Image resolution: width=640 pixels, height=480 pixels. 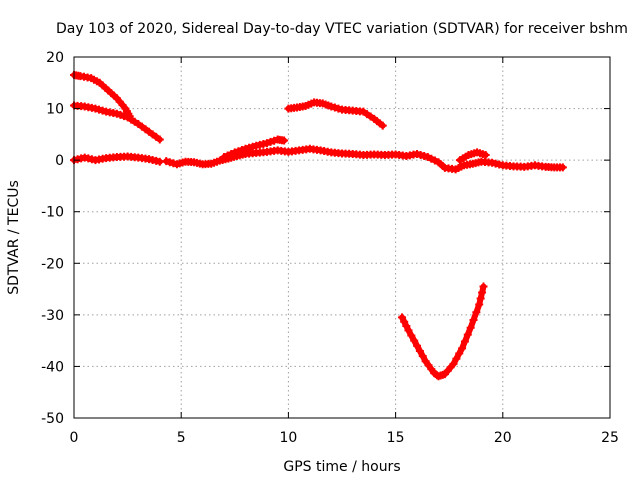 I want to click on y-tick-label: -20, so click(x=52, y=264).